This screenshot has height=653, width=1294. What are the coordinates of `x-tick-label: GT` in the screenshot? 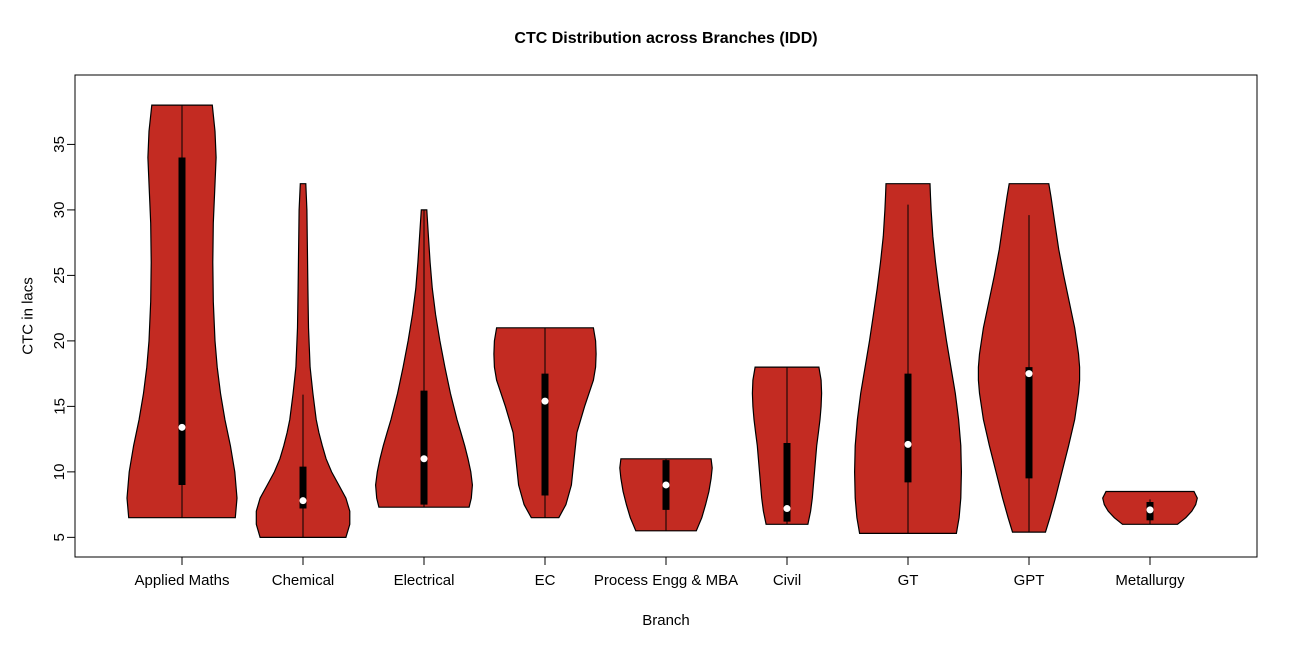 It's located at (908, 580).